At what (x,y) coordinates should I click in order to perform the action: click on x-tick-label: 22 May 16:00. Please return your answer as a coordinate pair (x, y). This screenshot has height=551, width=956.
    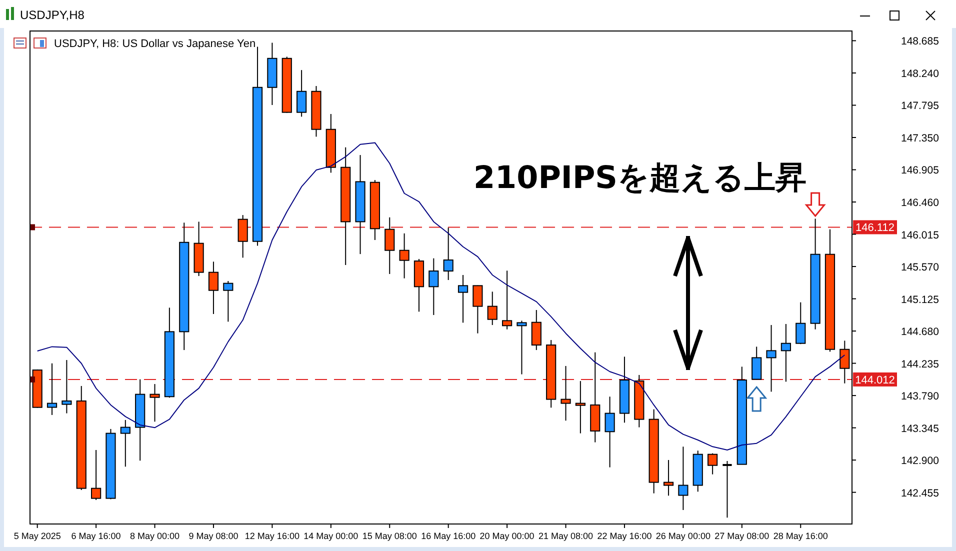
    Looking at the image, I should click on (624, 536).